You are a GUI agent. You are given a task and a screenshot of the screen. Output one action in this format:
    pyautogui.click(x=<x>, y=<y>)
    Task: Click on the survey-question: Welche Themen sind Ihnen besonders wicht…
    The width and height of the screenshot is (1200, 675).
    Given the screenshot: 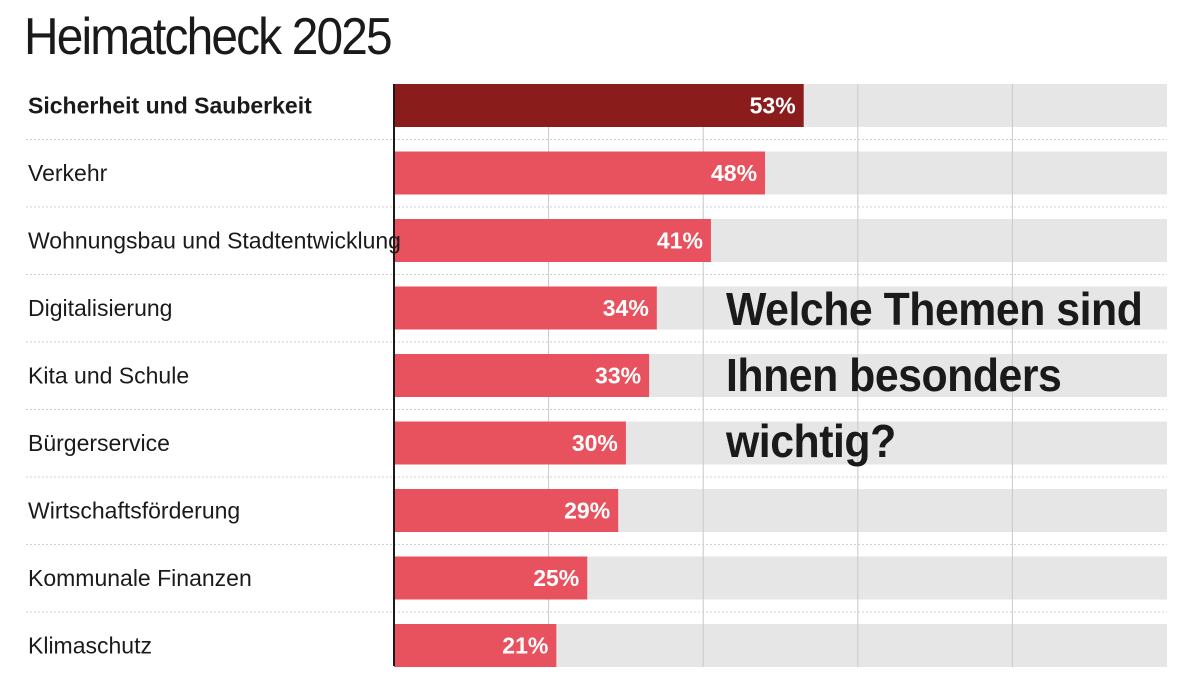 What is the action you would take?
    pyautogui.click(x=934, y=375)
    